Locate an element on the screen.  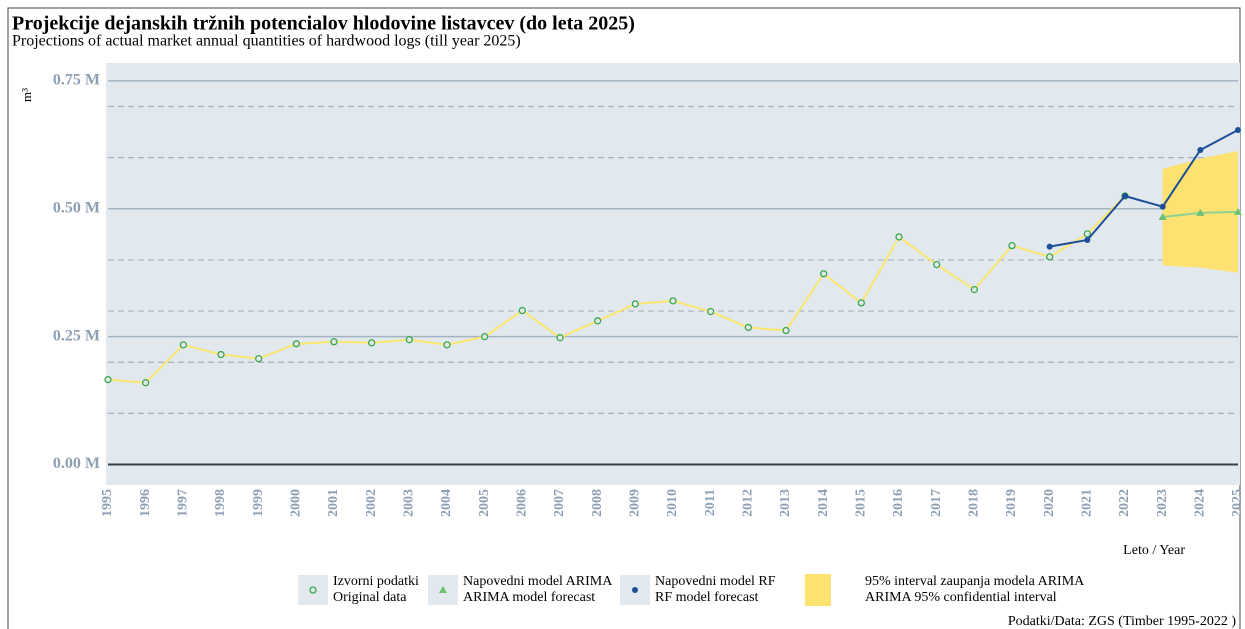
x-tick-label: 2015 is located at coordinates (861, 503).